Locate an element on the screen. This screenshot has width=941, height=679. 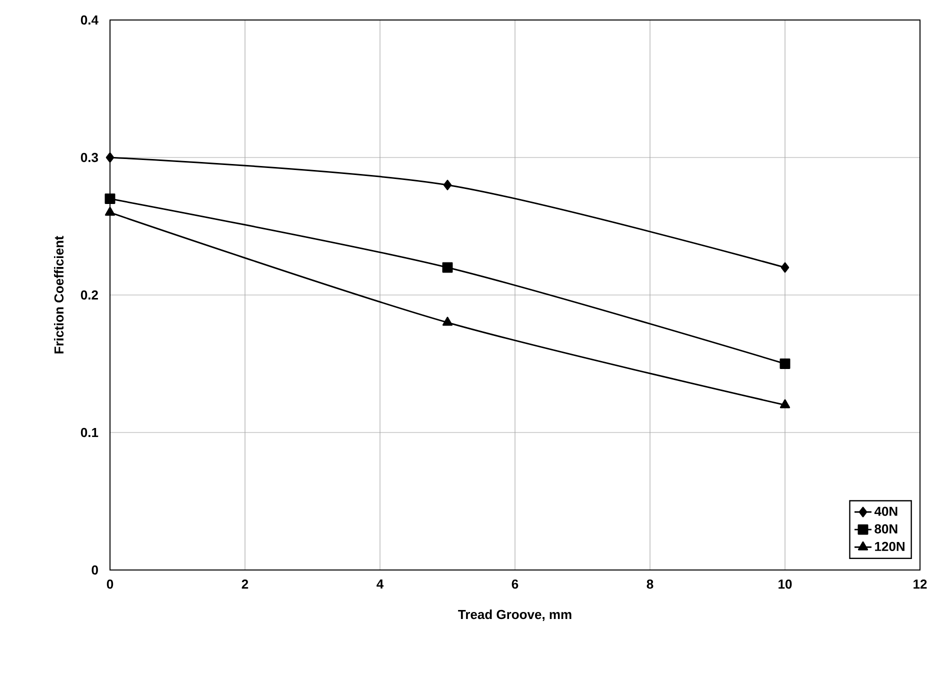
legend-label: 40N is located at coordinates (886, 511).